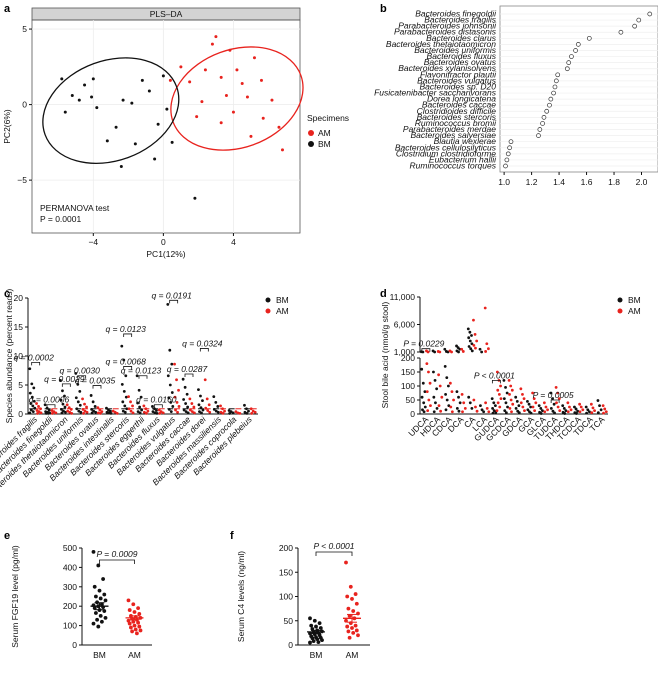 The width and height of the screenshot is (658, 685). Describe the element at coordinates (504, 182) in the screenshot. I see `panel-b-xtick-label: 1.0` at that location.